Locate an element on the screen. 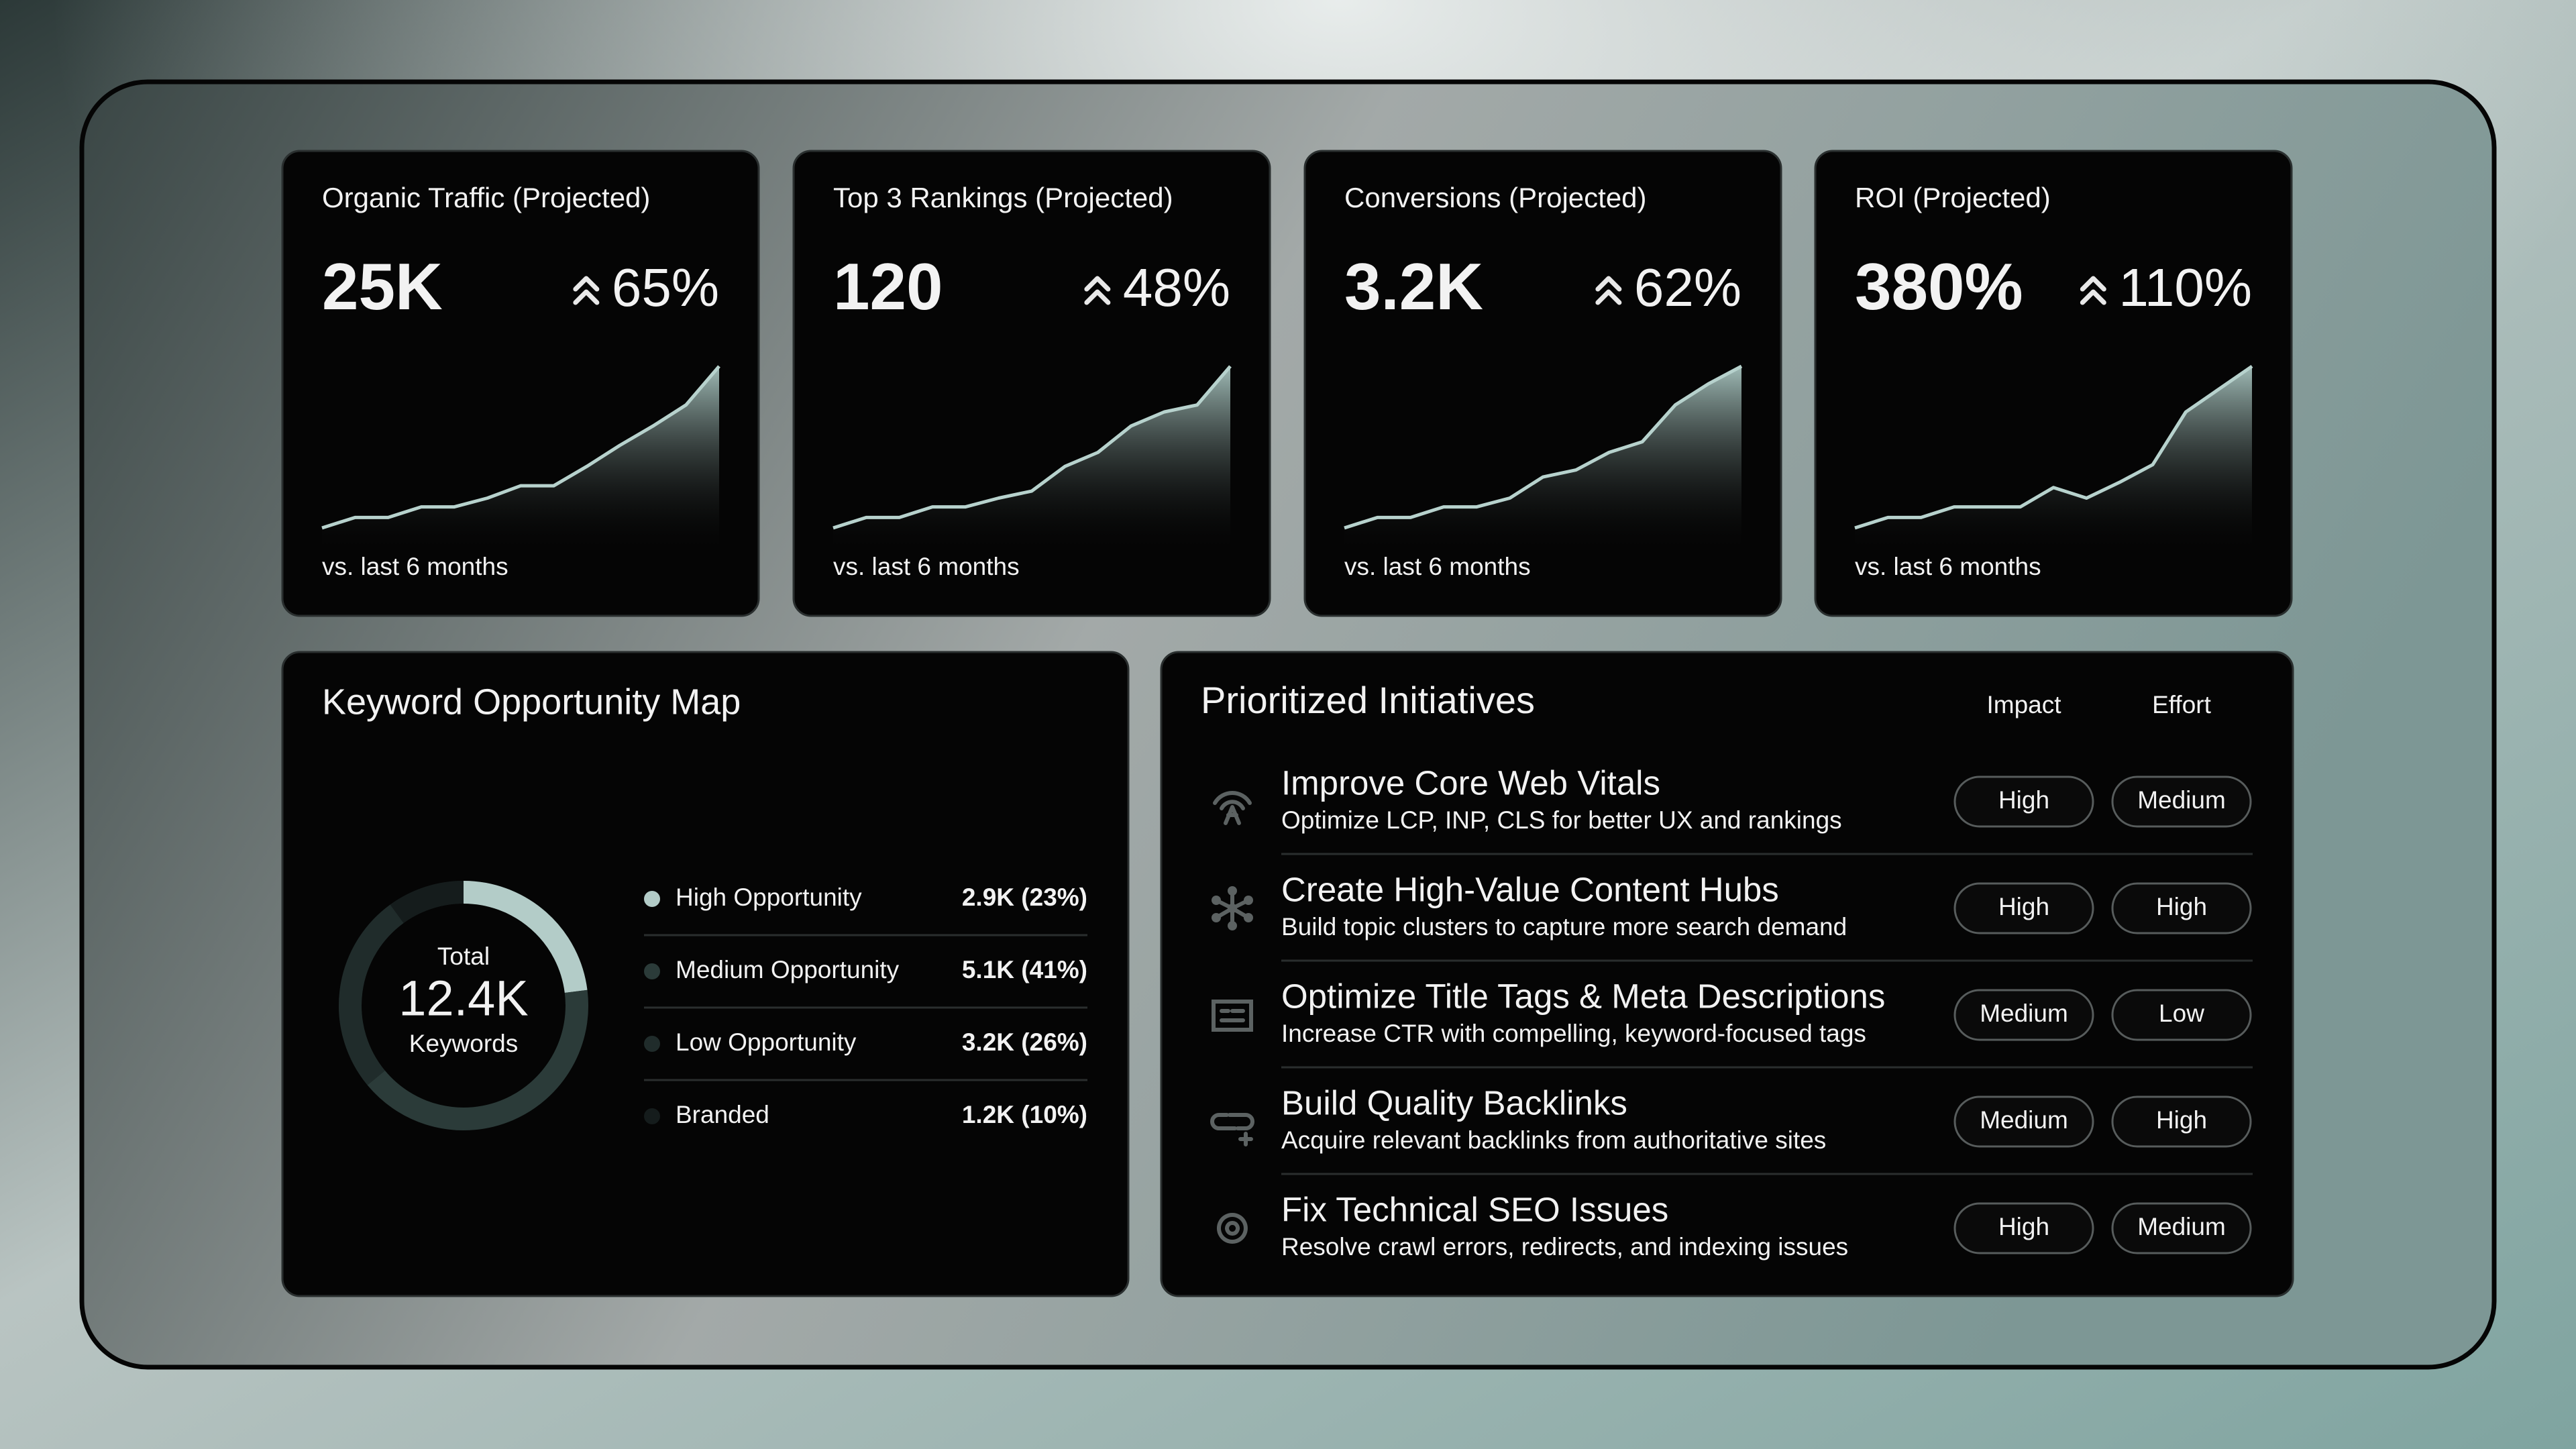  initiative-title: Optimize Title Tags & Meta Descriptions is located at coordinates (1583, 996).